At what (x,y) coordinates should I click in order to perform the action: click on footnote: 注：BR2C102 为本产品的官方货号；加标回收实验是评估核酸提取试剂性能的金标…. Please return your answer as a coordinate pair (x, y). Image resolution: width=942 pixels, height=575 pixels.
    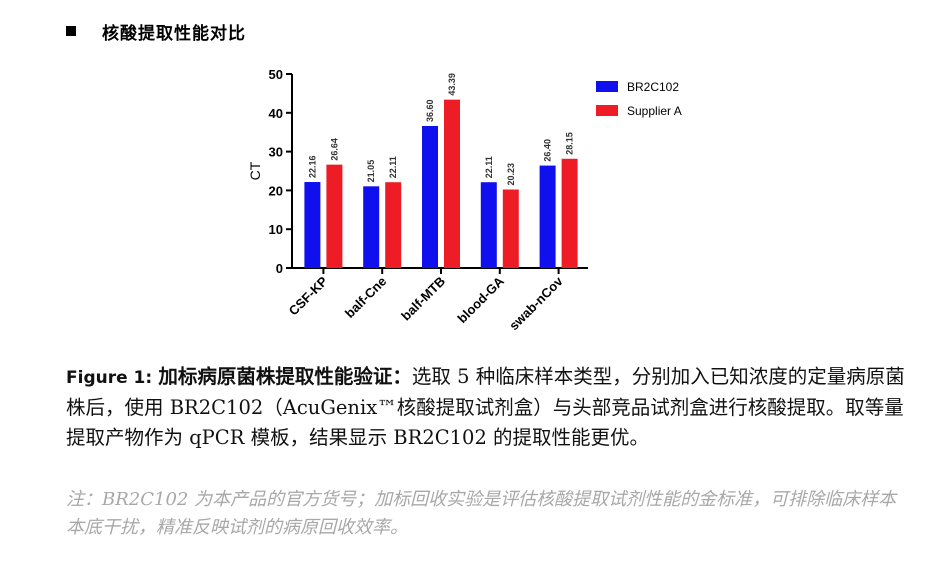
    Looking at the image, I should click on (481, 513).